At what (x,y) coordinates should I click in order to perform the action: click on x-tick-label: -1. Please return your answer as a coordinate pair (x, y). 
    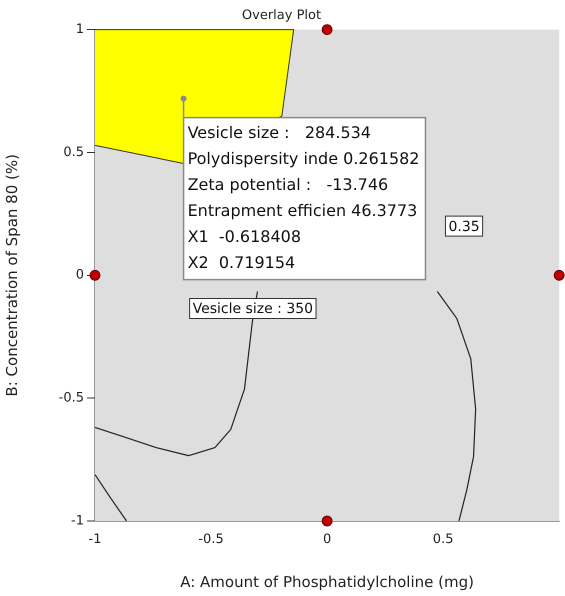
    Looking at the image, I should click on (95, 540).